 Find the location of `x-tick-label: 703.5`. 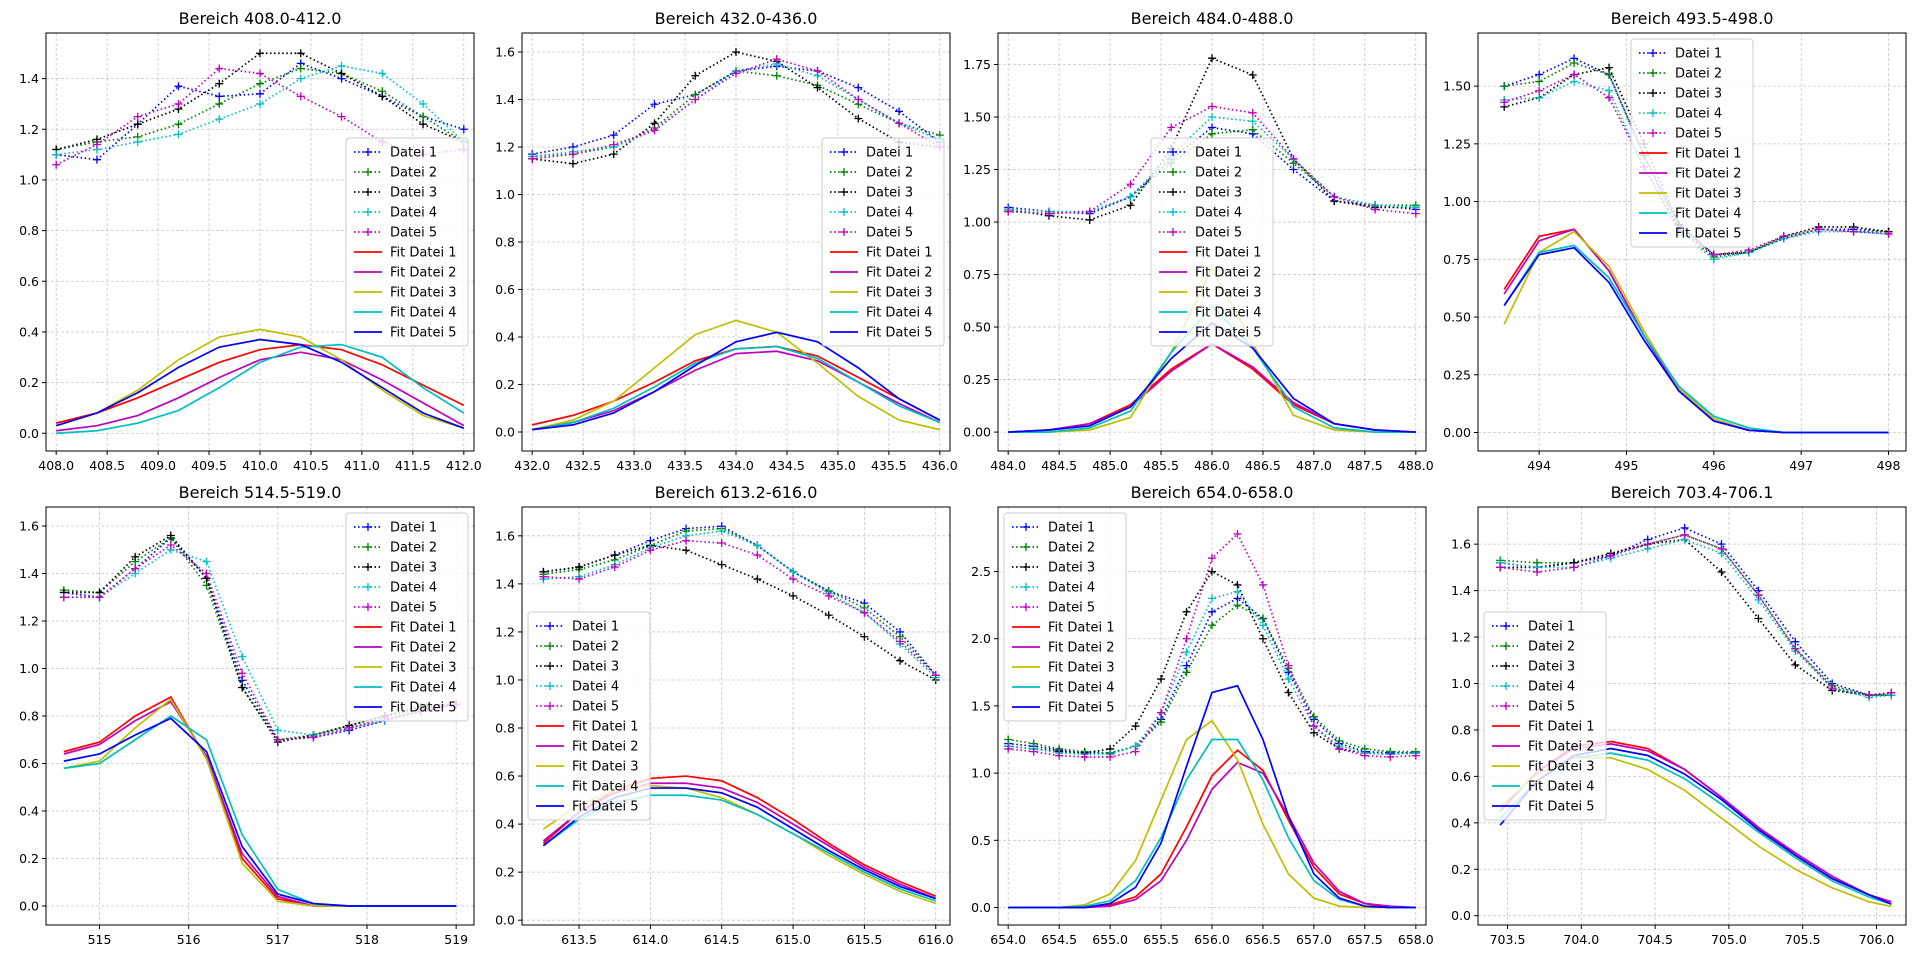

x-tick-label: 703.5 is located at coordinates (1508, 939).